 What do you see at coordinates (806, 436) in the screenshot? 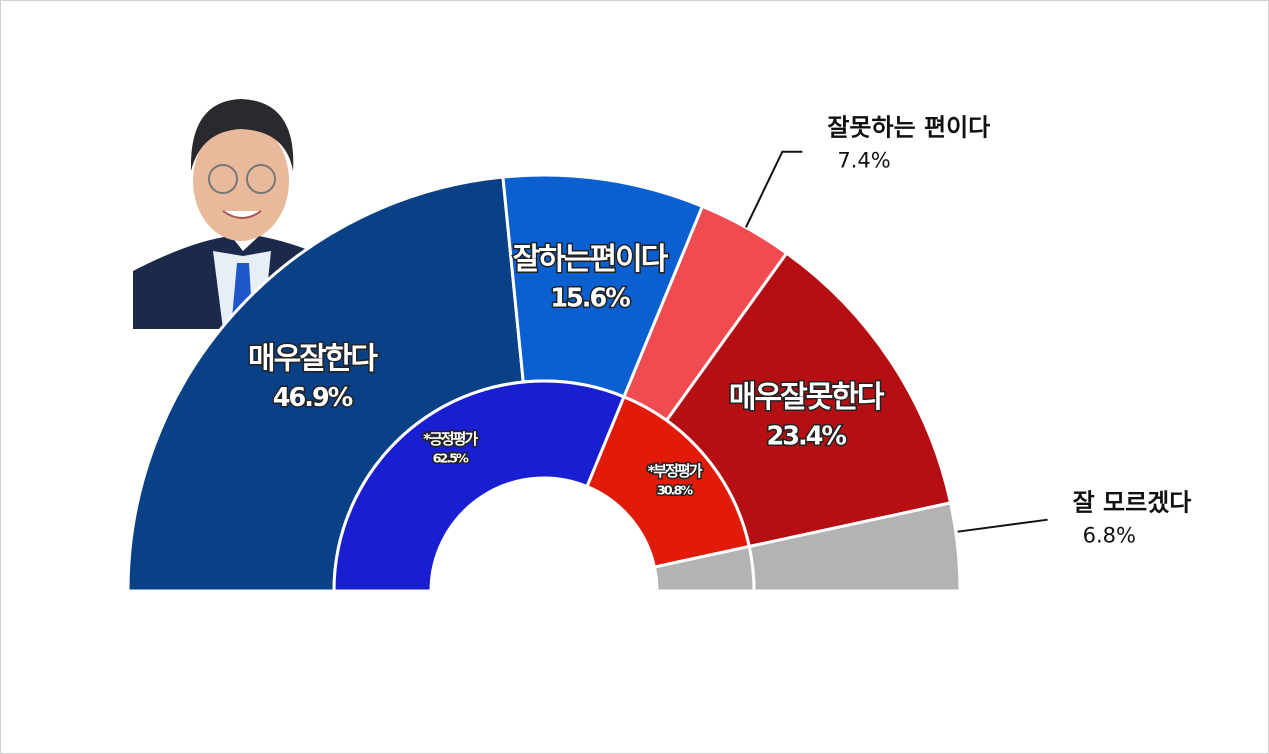
I see `value-label: 23.4%` at bounding box center [806, 436].